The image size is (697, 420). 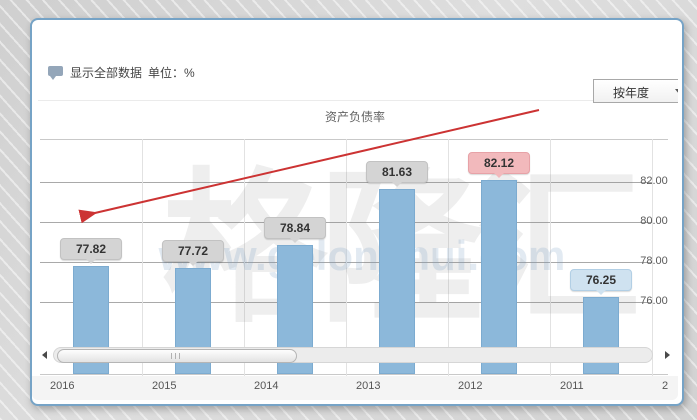 I want to click on header-divider, so click(x=355, y=100).